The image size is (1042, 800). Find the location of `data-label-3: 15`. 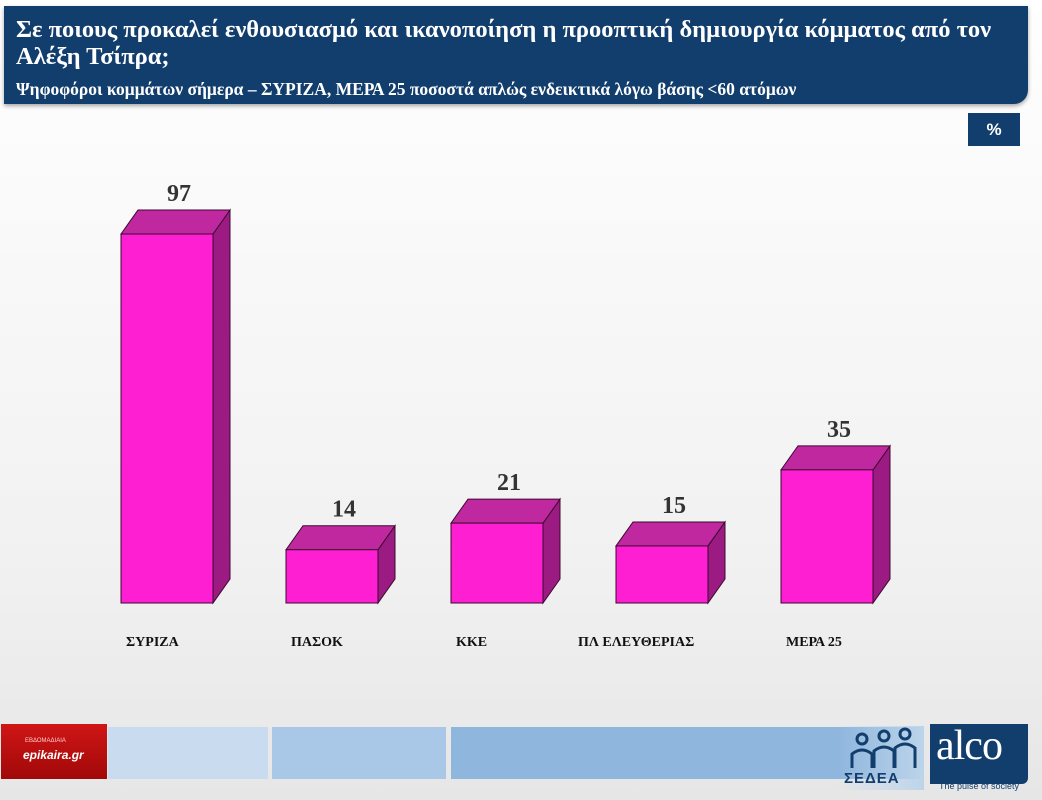

data-label-3: 15 is located at coordinates (674, 506).